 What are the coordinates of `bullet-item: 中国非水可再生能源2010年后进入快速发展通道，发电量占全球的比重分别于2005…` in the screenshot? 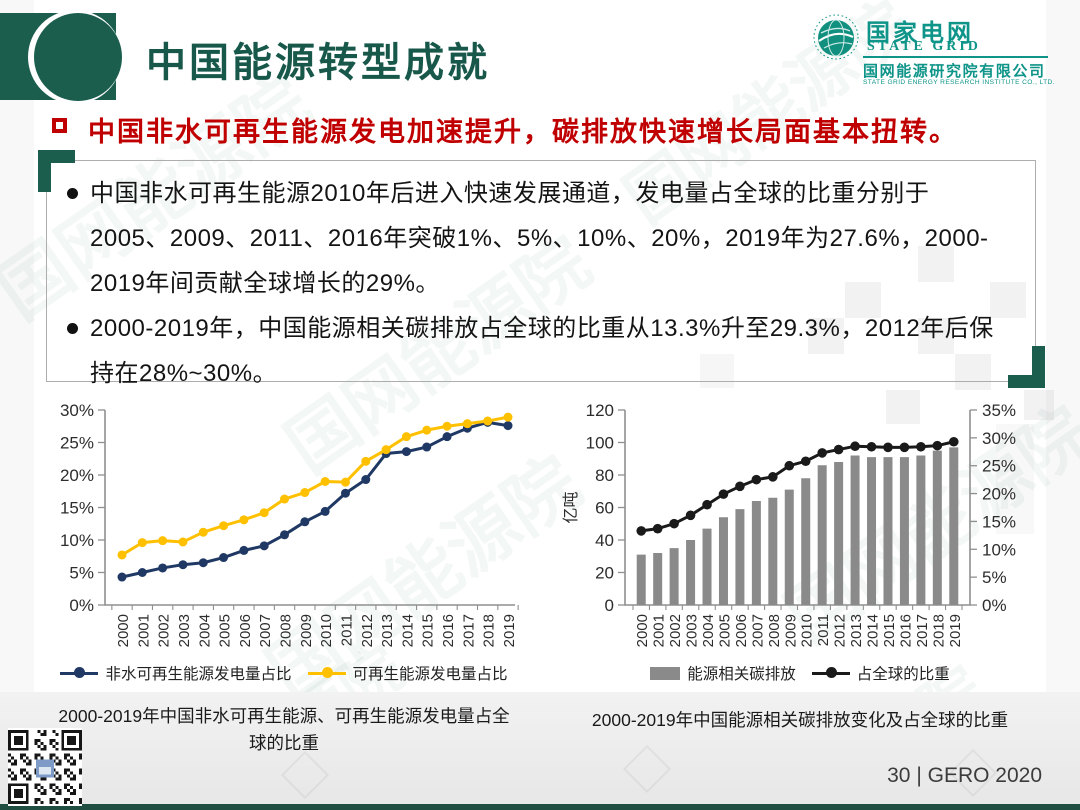 It's located at (538, 238).